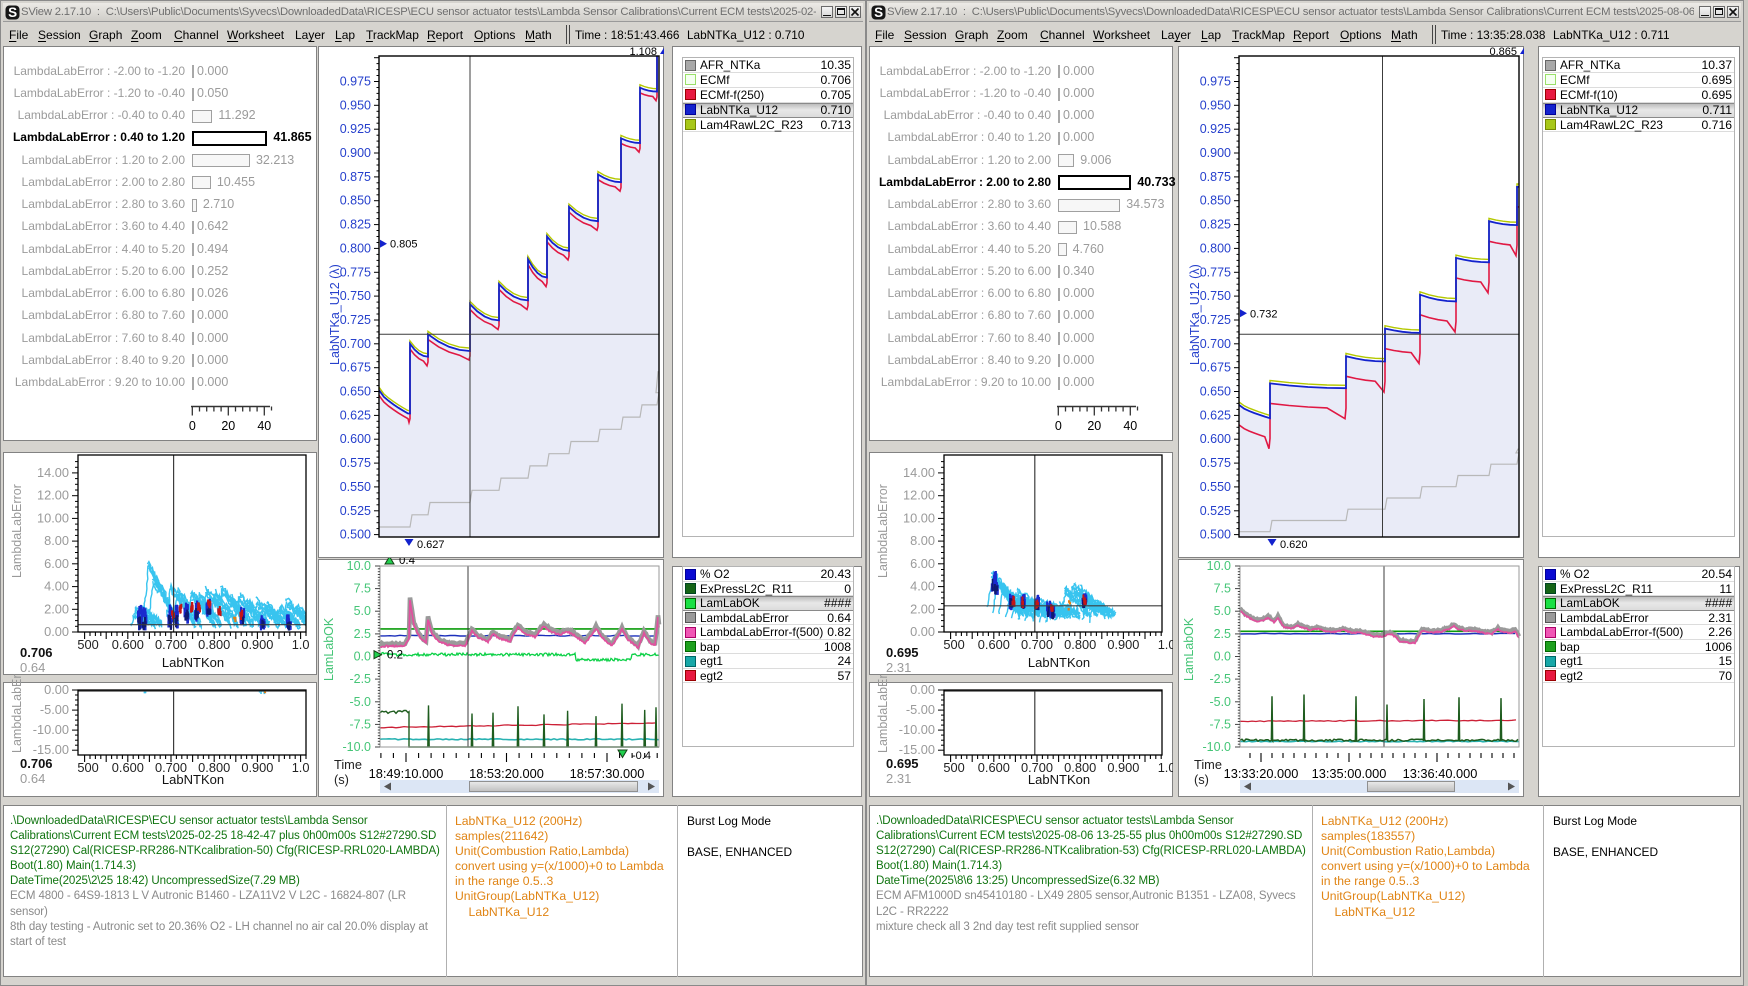 This screenshot has width=1748, height=986. What do you see at coordinates (1058, 426) in the screenshot?
I see `svg-text: 0` at bounding box center [1058, 426].